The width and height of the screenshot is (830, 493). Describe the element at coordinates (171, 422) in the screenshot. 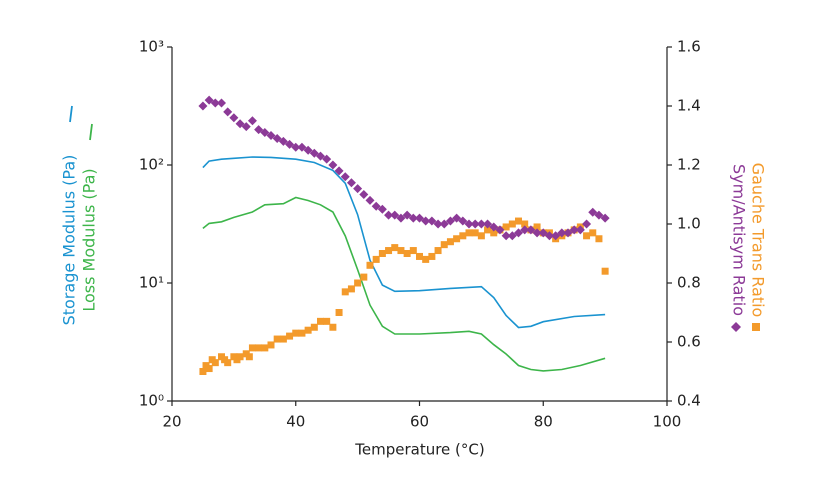

I see `x-tick-label: 20` at that location.